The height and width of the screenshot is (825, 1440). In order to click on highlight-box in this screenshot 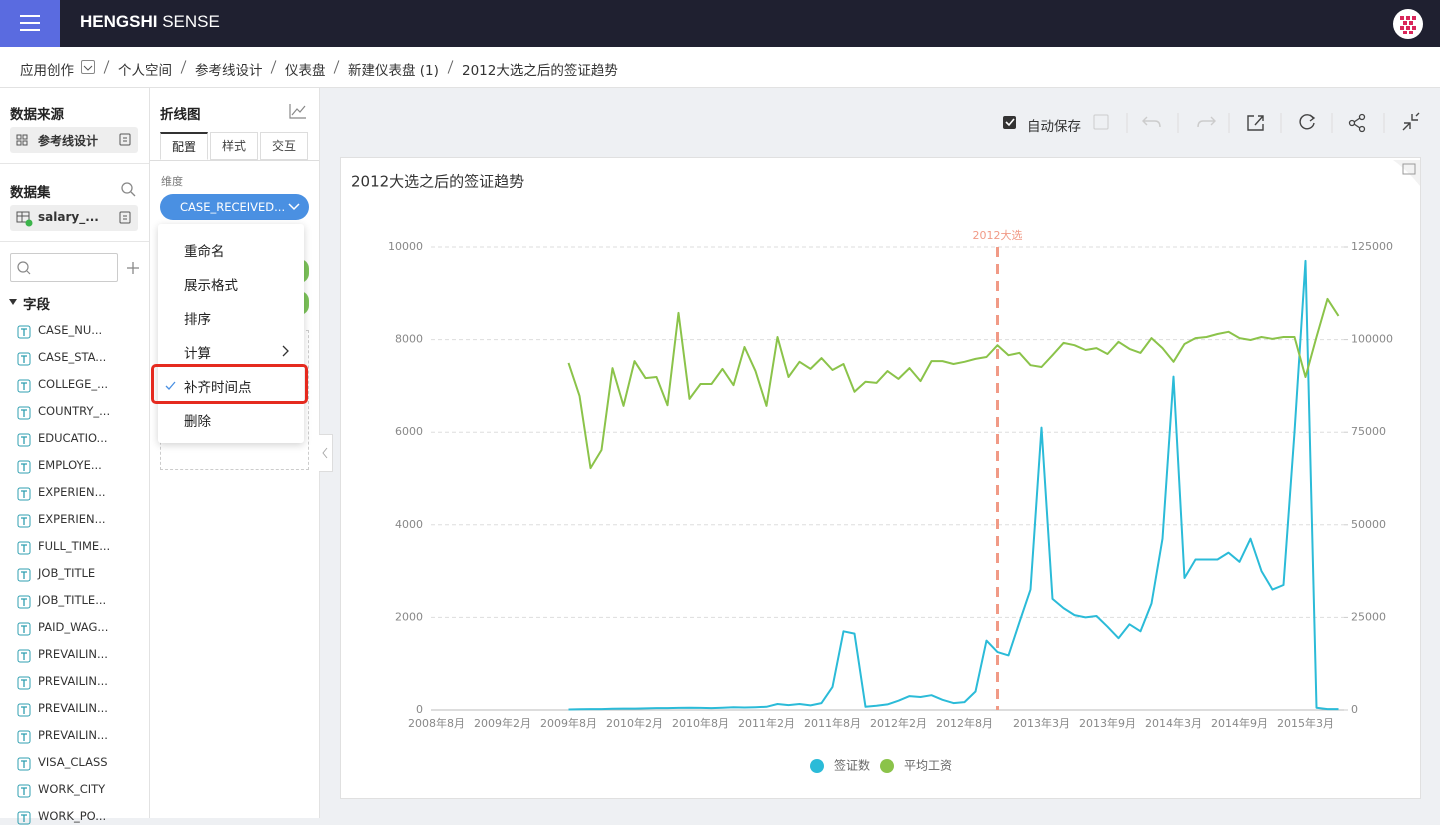, I will do `click(229, 384)`.